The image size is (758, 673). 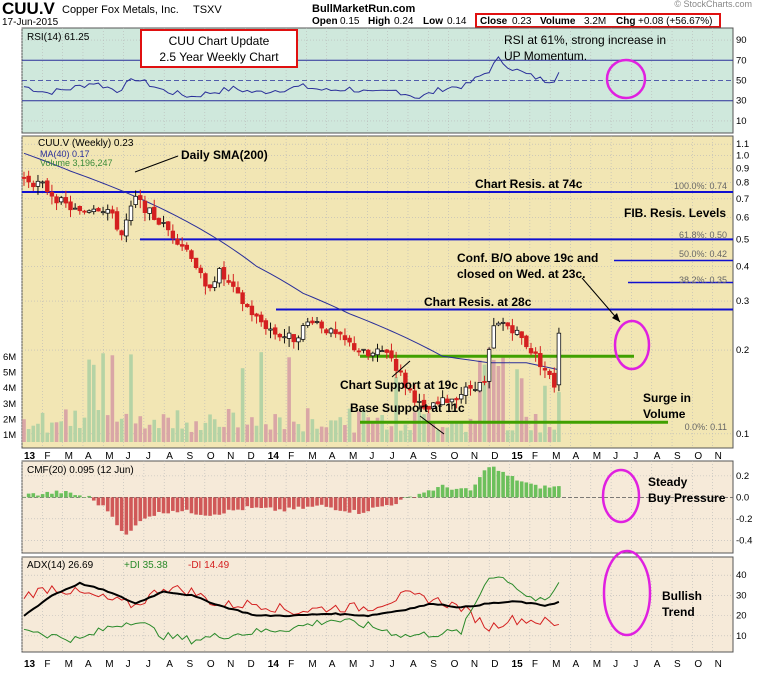 I want to click on bo-pointer, so click(x=601, y=300).